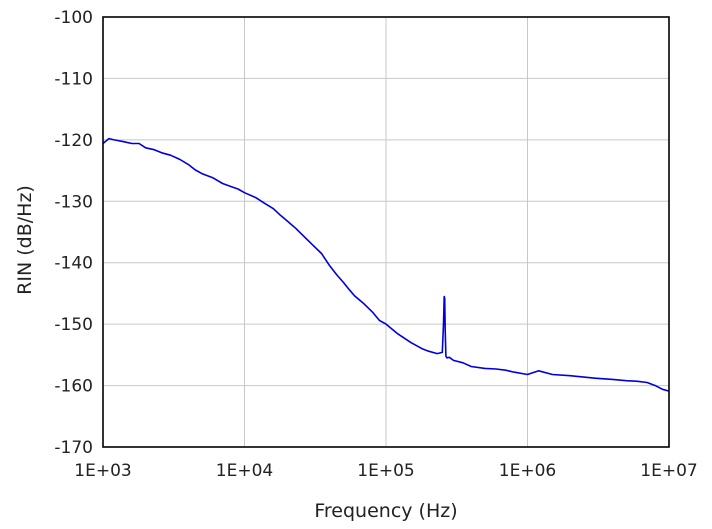 The width and height of the screenshot is (712, 529). Describe the element at coordinates (102, 471) in the screenshot. I see `x-tick-label: 1E+03` at that location.